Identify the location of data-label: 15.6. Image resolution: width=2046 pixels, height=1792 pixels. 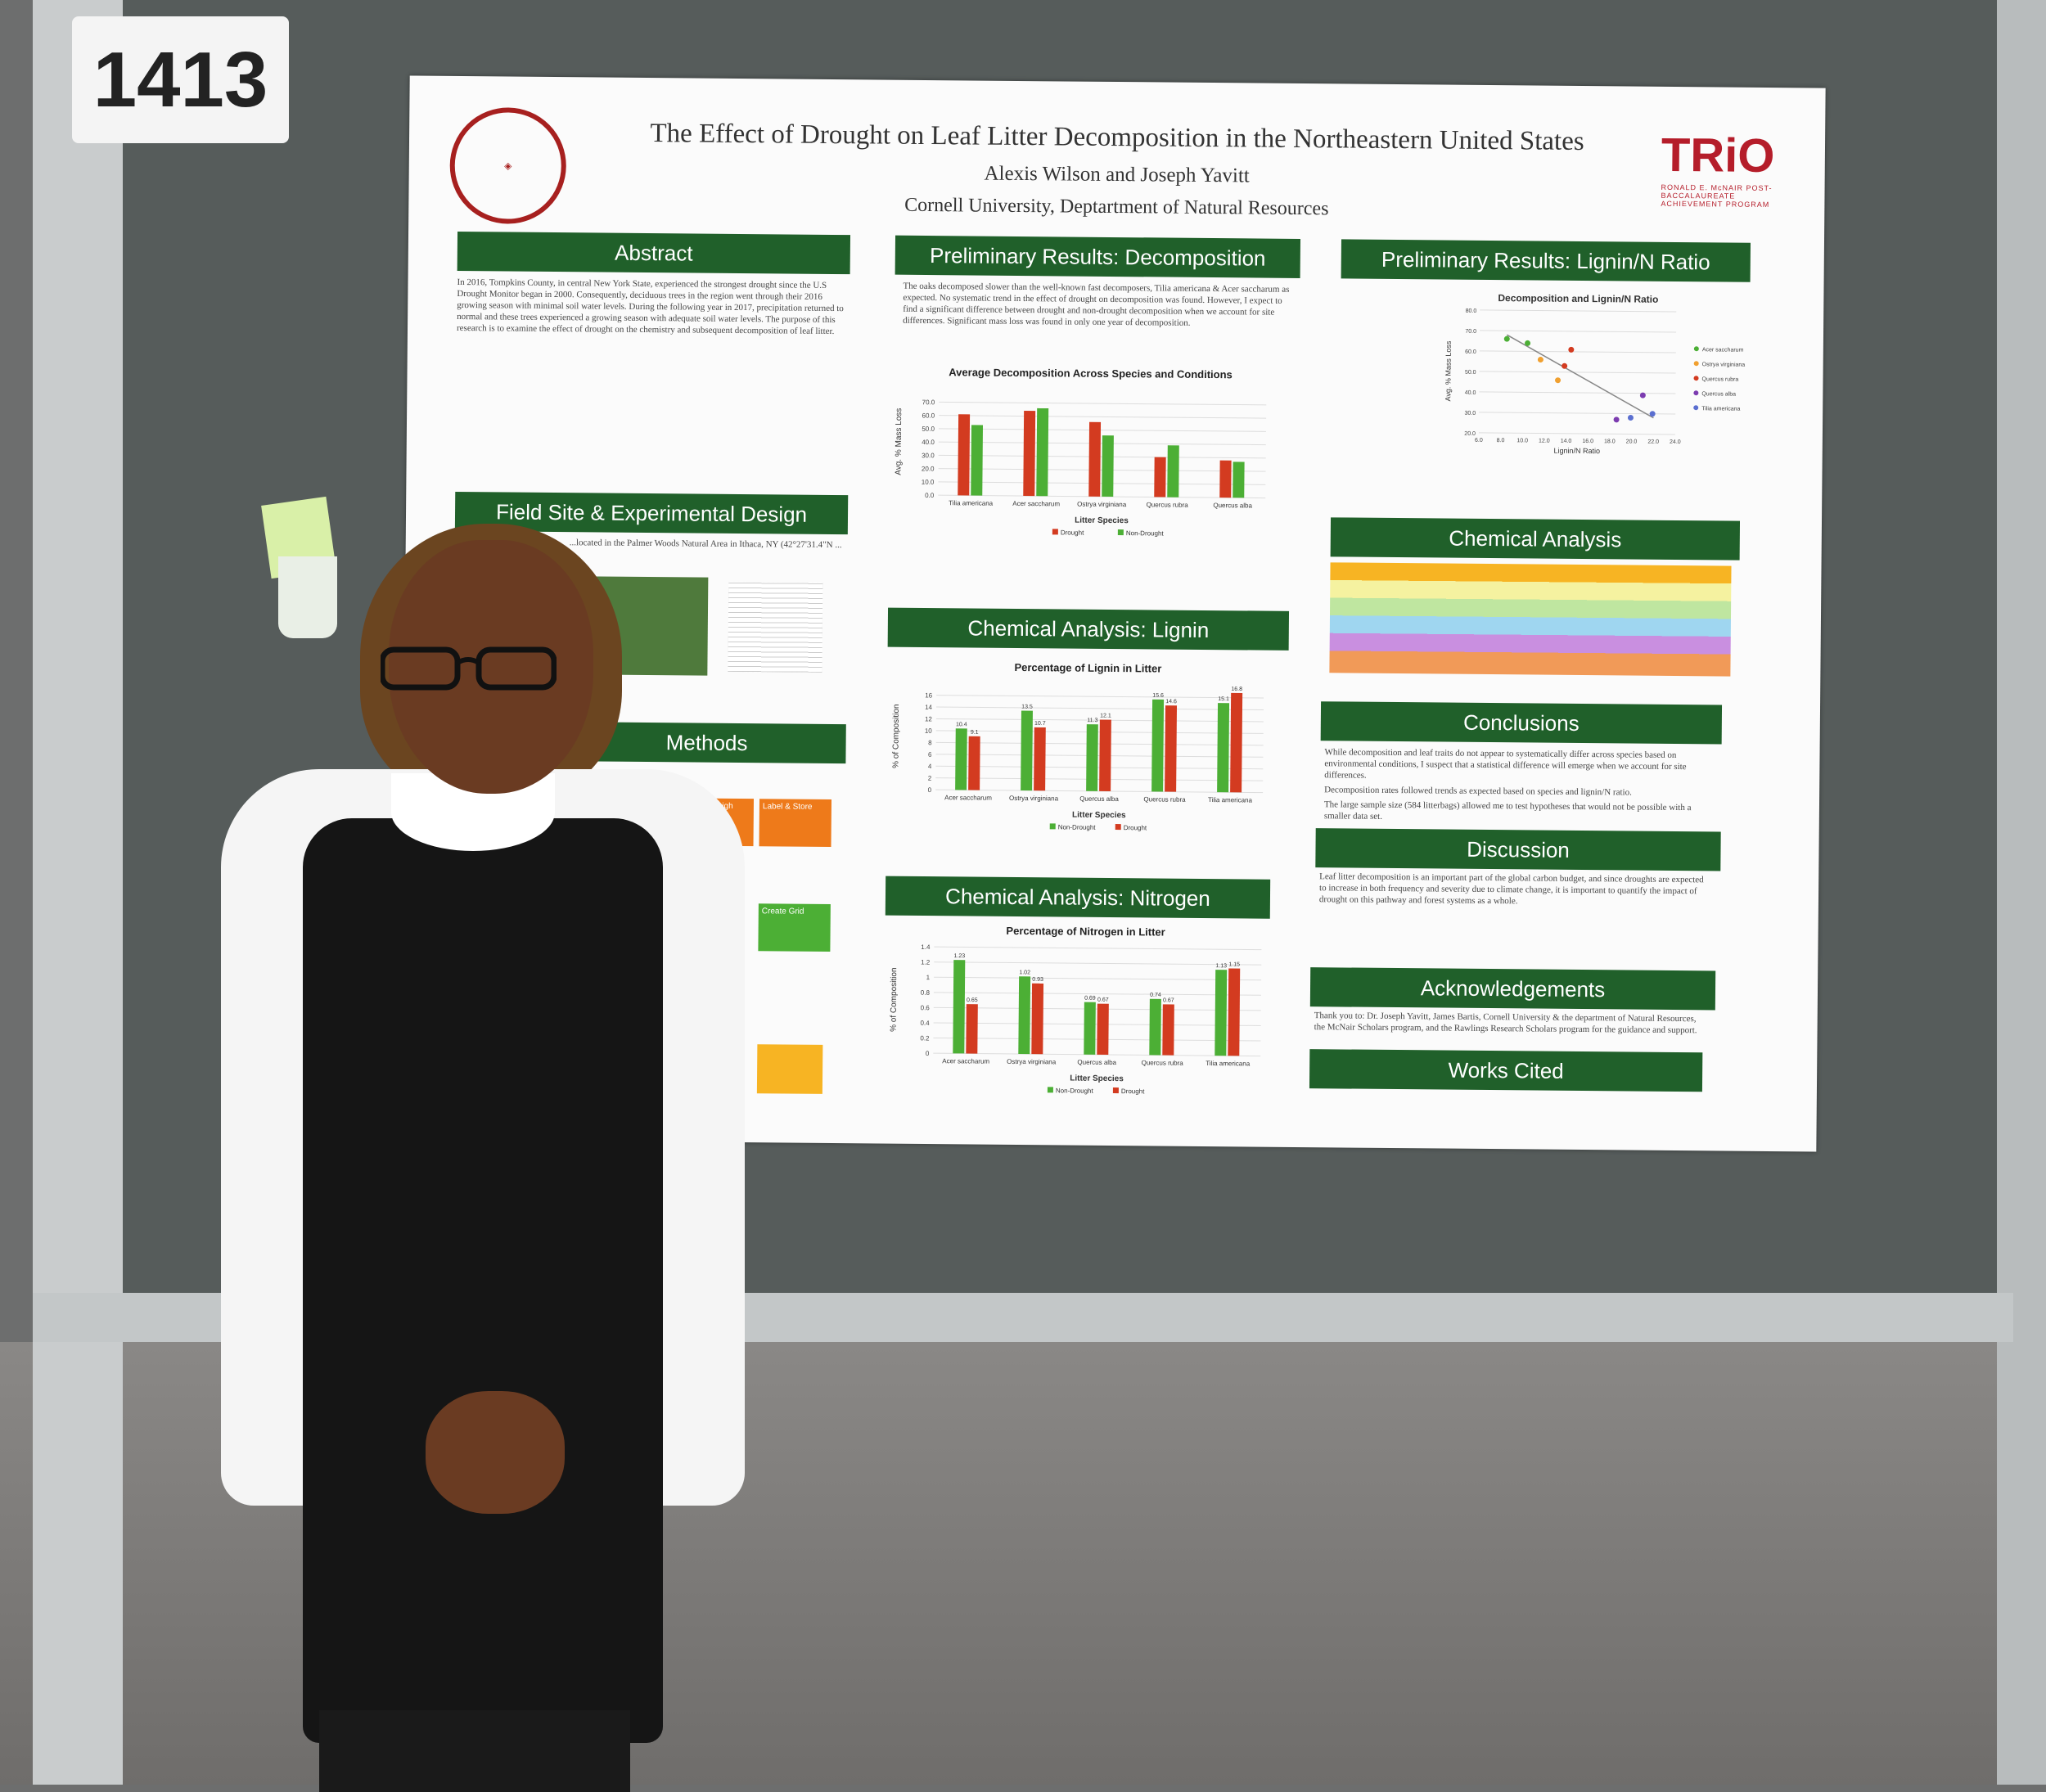
(1158, 696).